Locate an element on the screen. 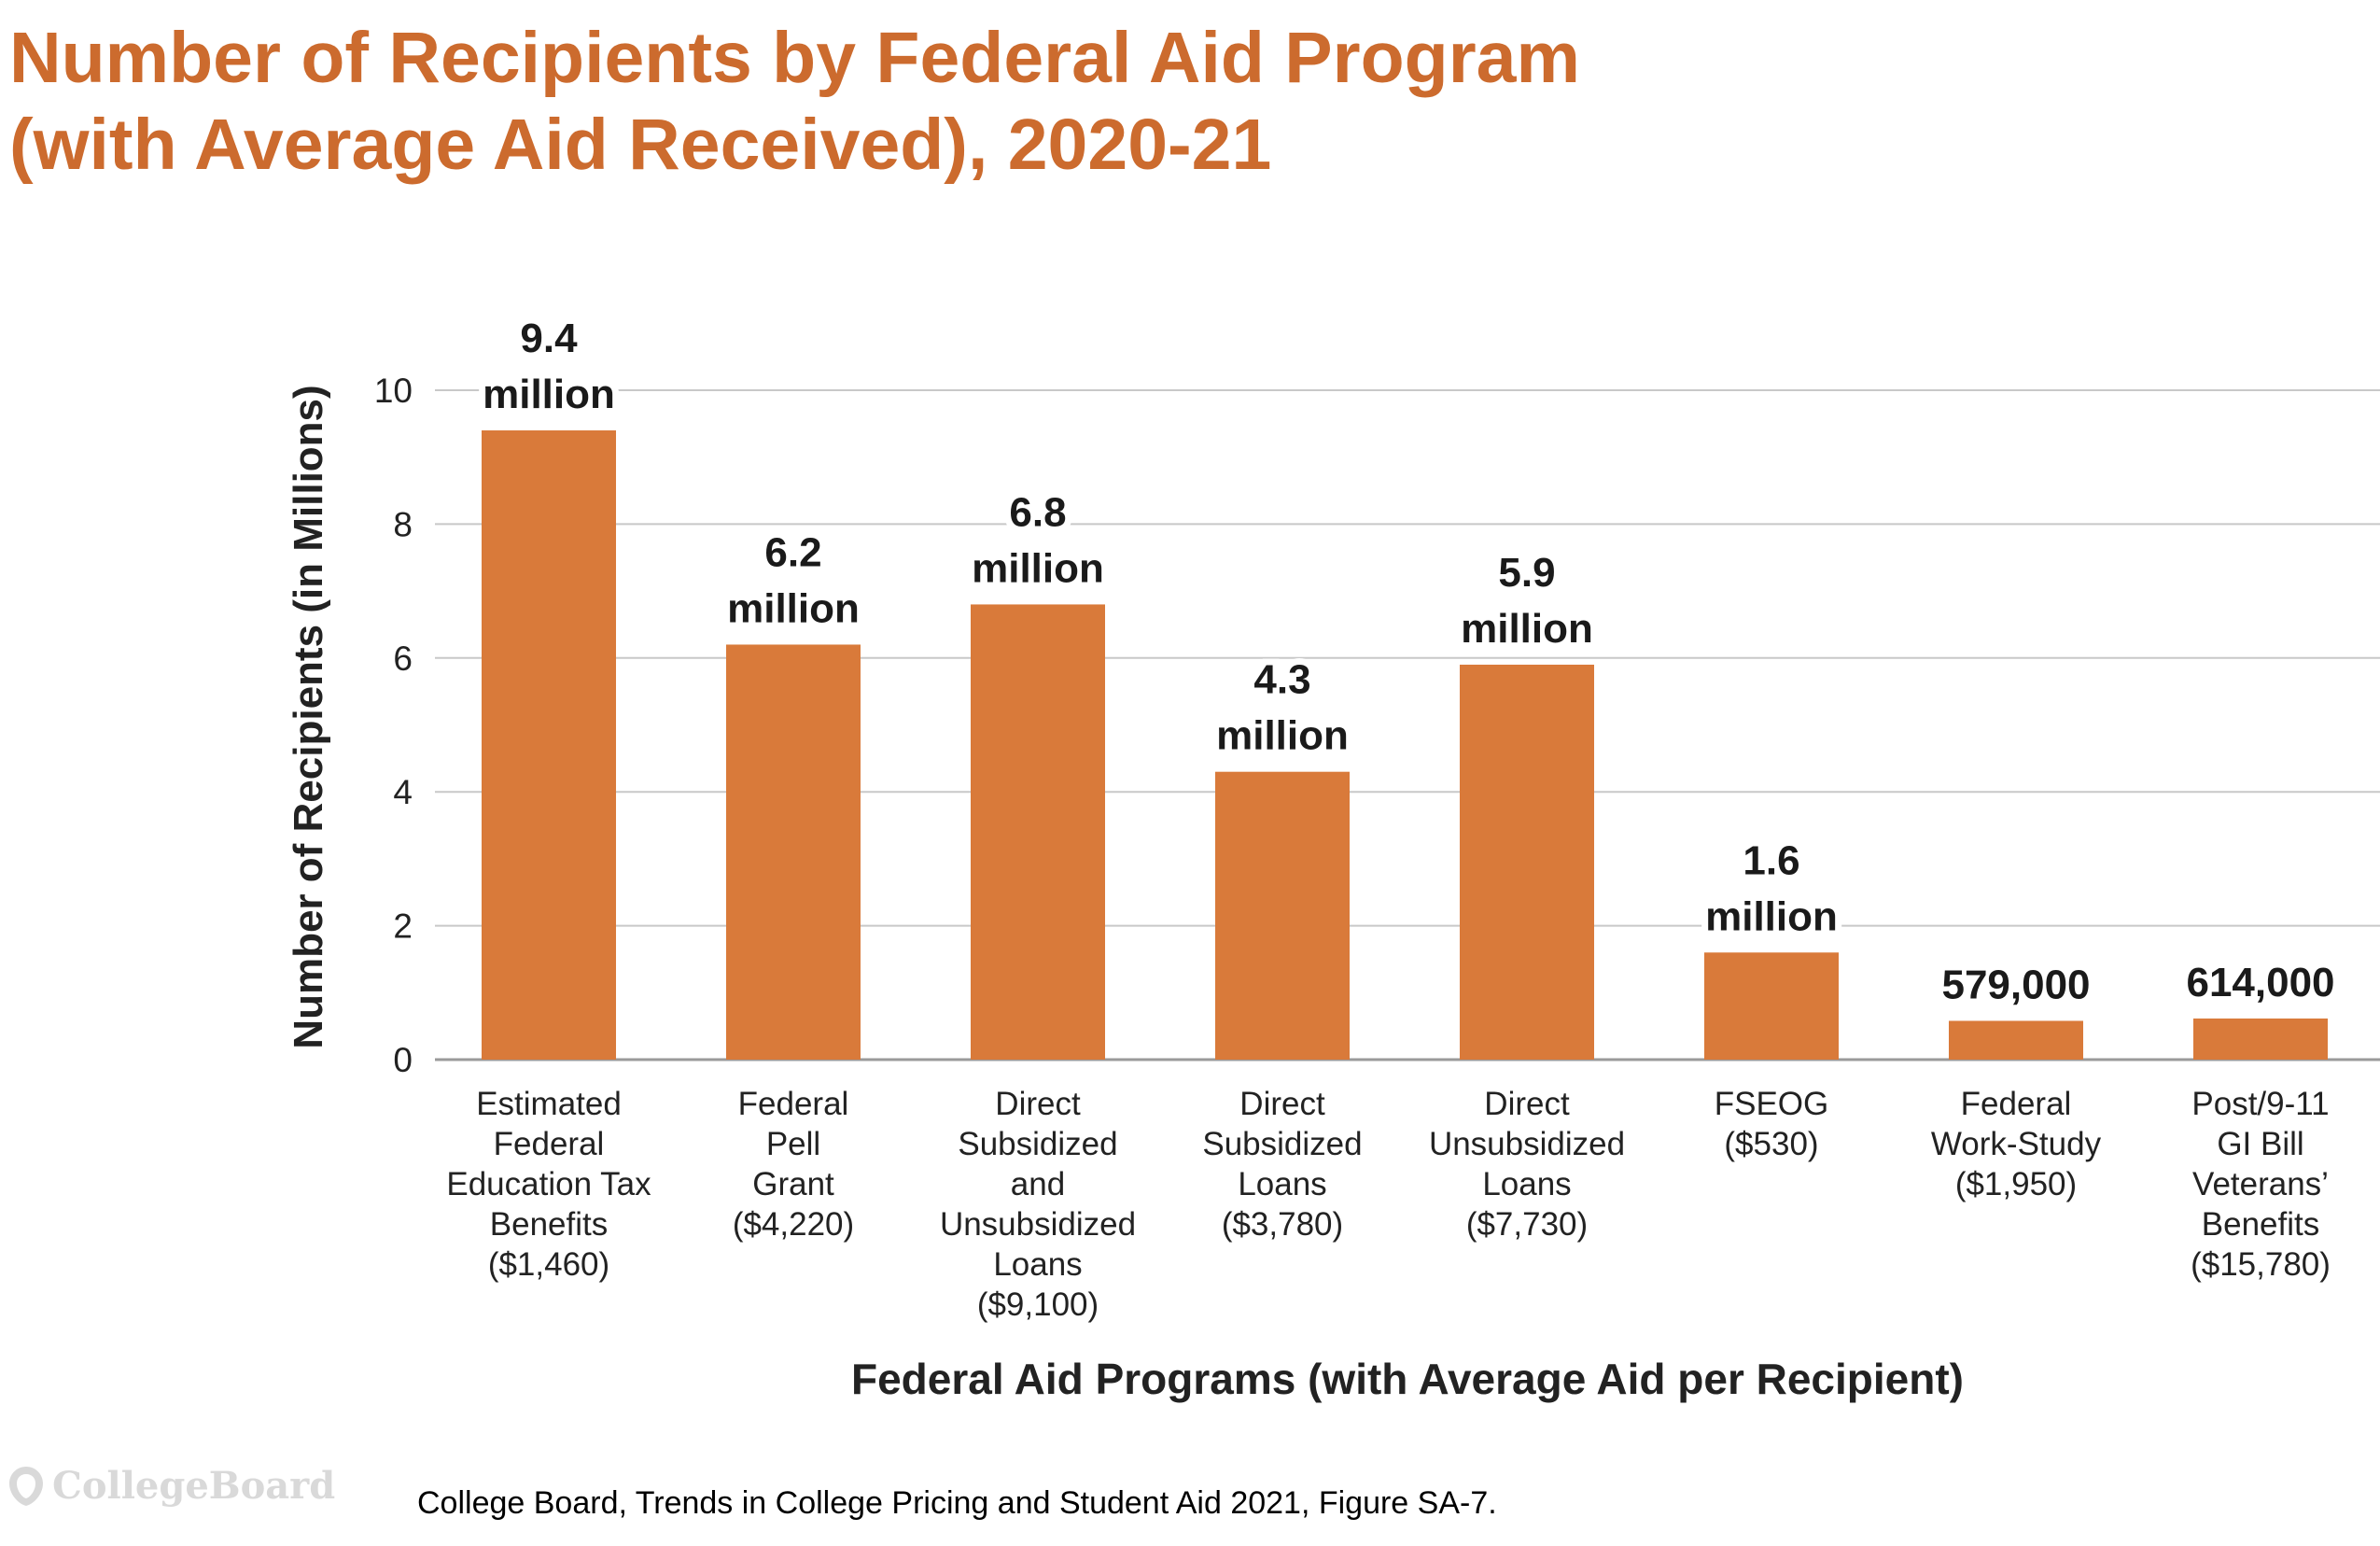 Image resolution: width=2380 pixels, height=1546 pixels. y-tick-label: 4 is located at coordinates (403, 792).